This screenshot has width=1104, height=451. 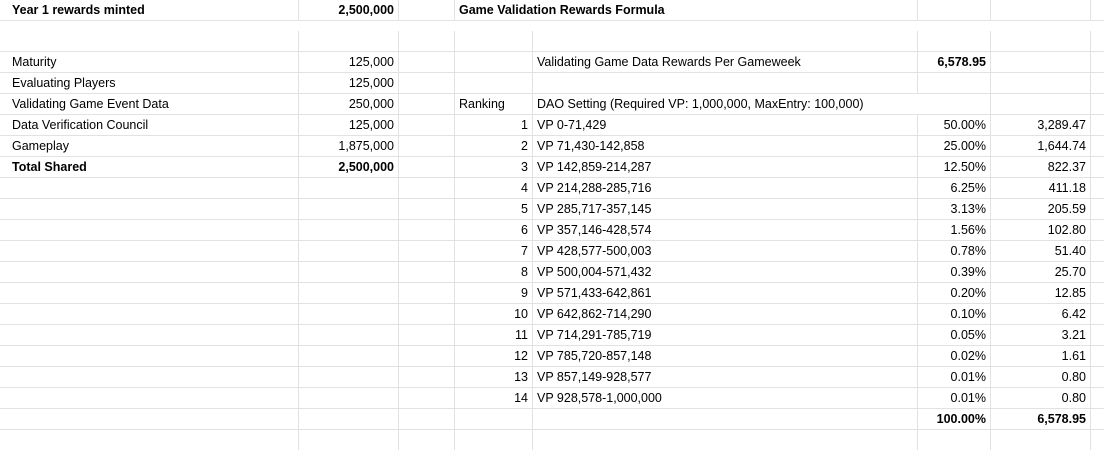 What do you see at coordinates (153, 62) in the screenshot?
I see `item-label: Maturity` at bounding box center [153, 62].